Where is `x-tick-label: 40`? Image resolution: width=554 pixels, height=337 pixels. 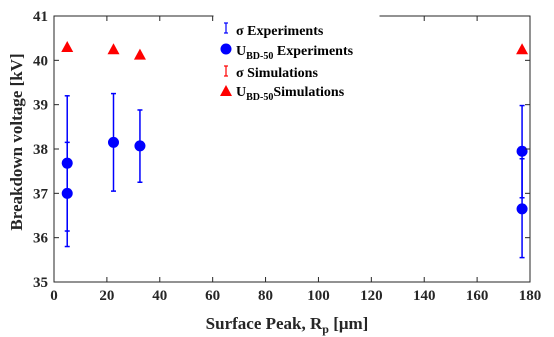
x-tick-label: 40 is located at coordinates (159, 296).